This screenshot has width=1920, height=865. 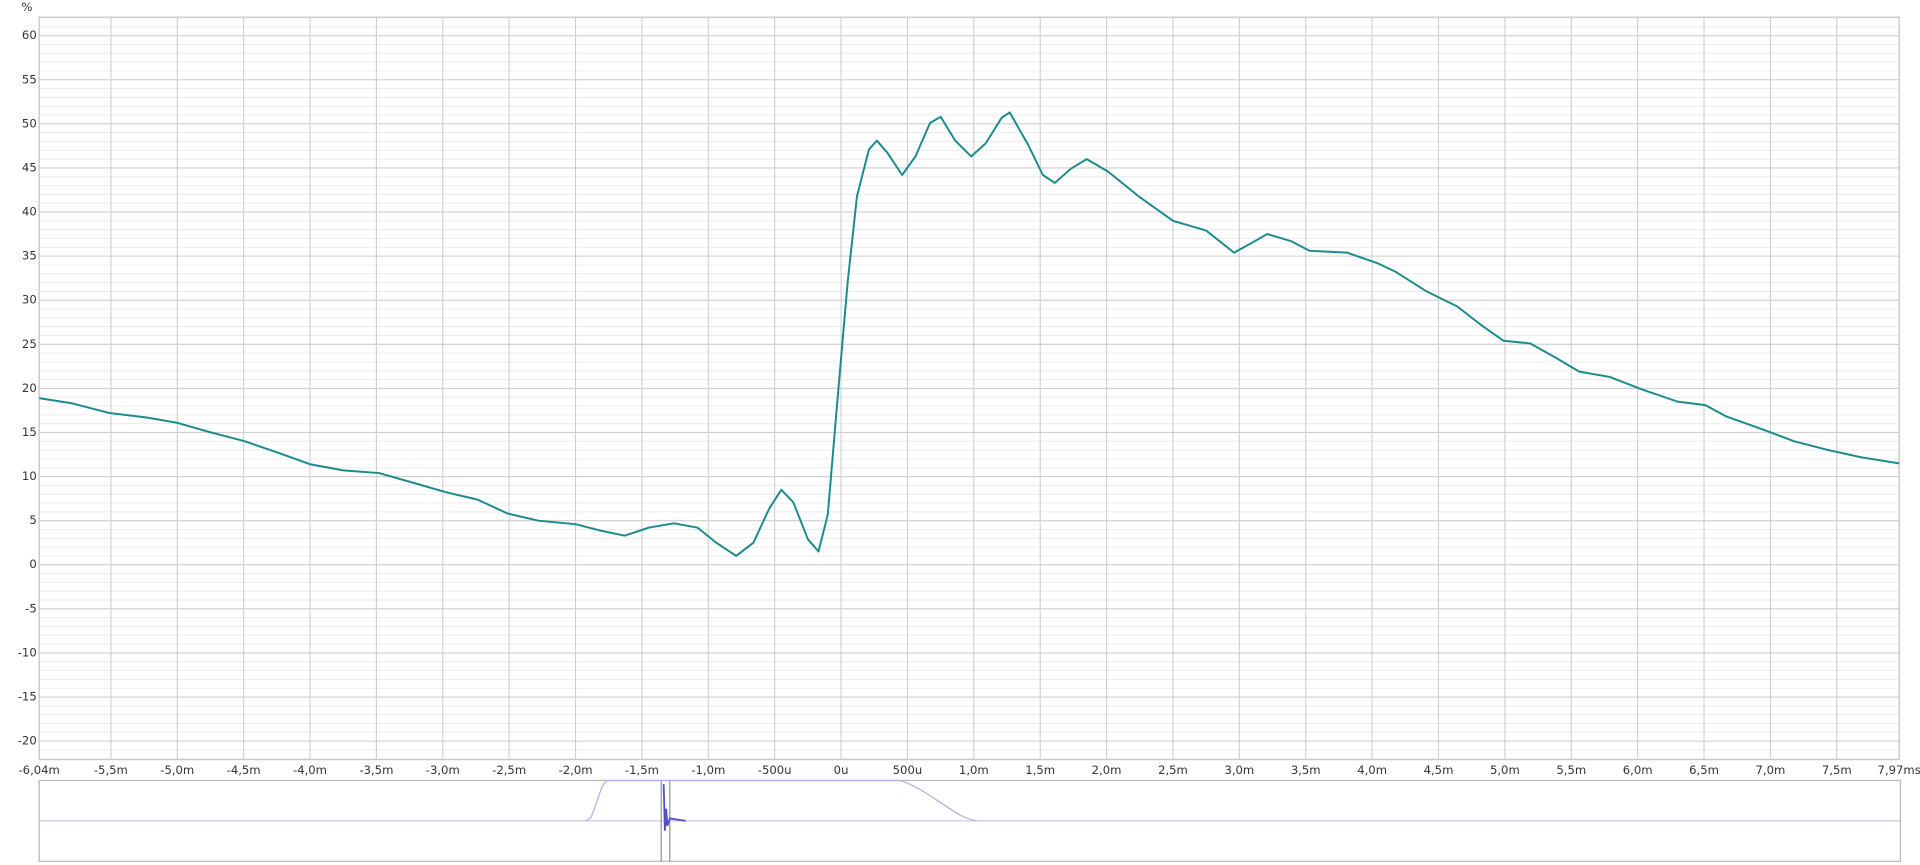 What do you see at coordinates (38, 770) in the screenshot?
I see `x-tick-label: -6,04m` at bounding box center [38, 770].